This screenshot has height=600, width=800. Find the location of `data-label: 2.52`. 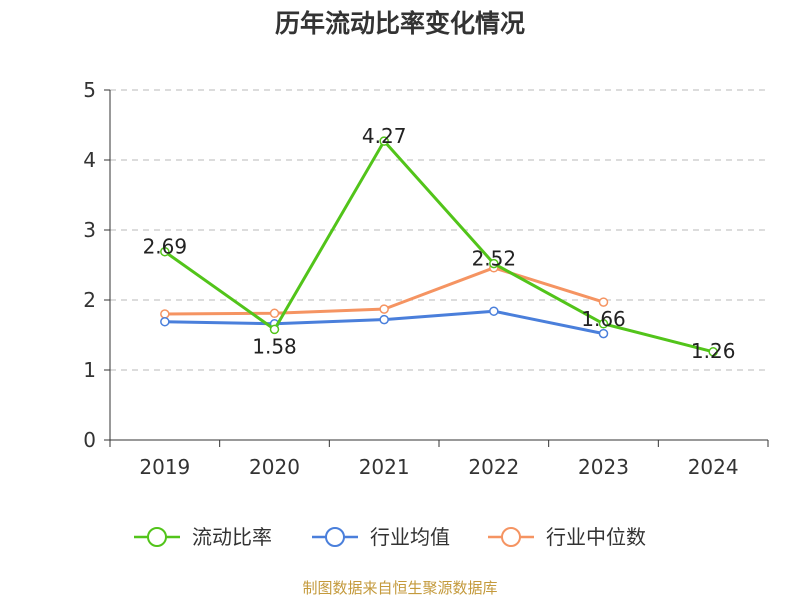

data-label: 2.52 is located at coordinates (494, 259).